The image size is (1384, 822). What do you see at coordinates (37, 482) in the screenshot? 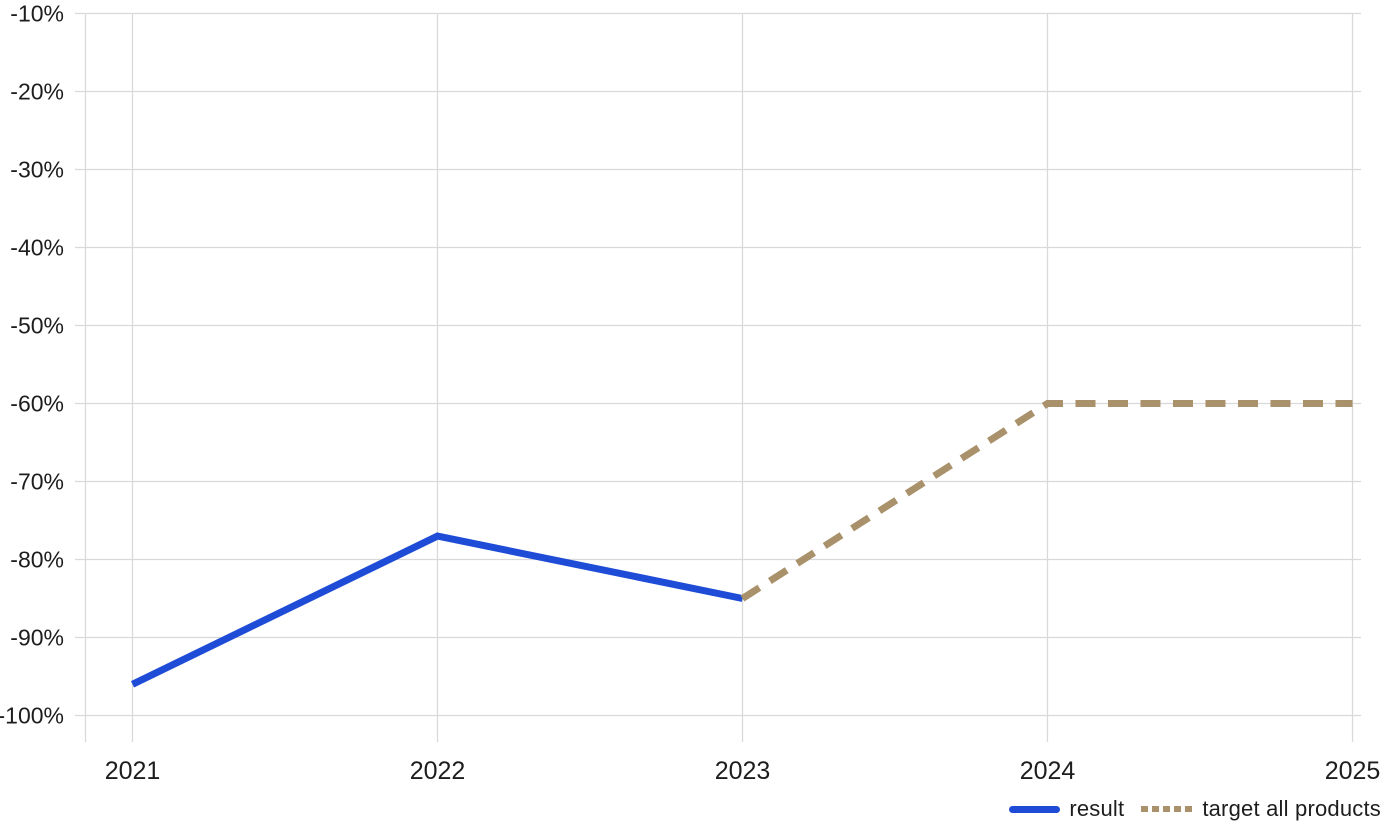
I see `y-tick-label: -70%` at bounding box center [37, 482].